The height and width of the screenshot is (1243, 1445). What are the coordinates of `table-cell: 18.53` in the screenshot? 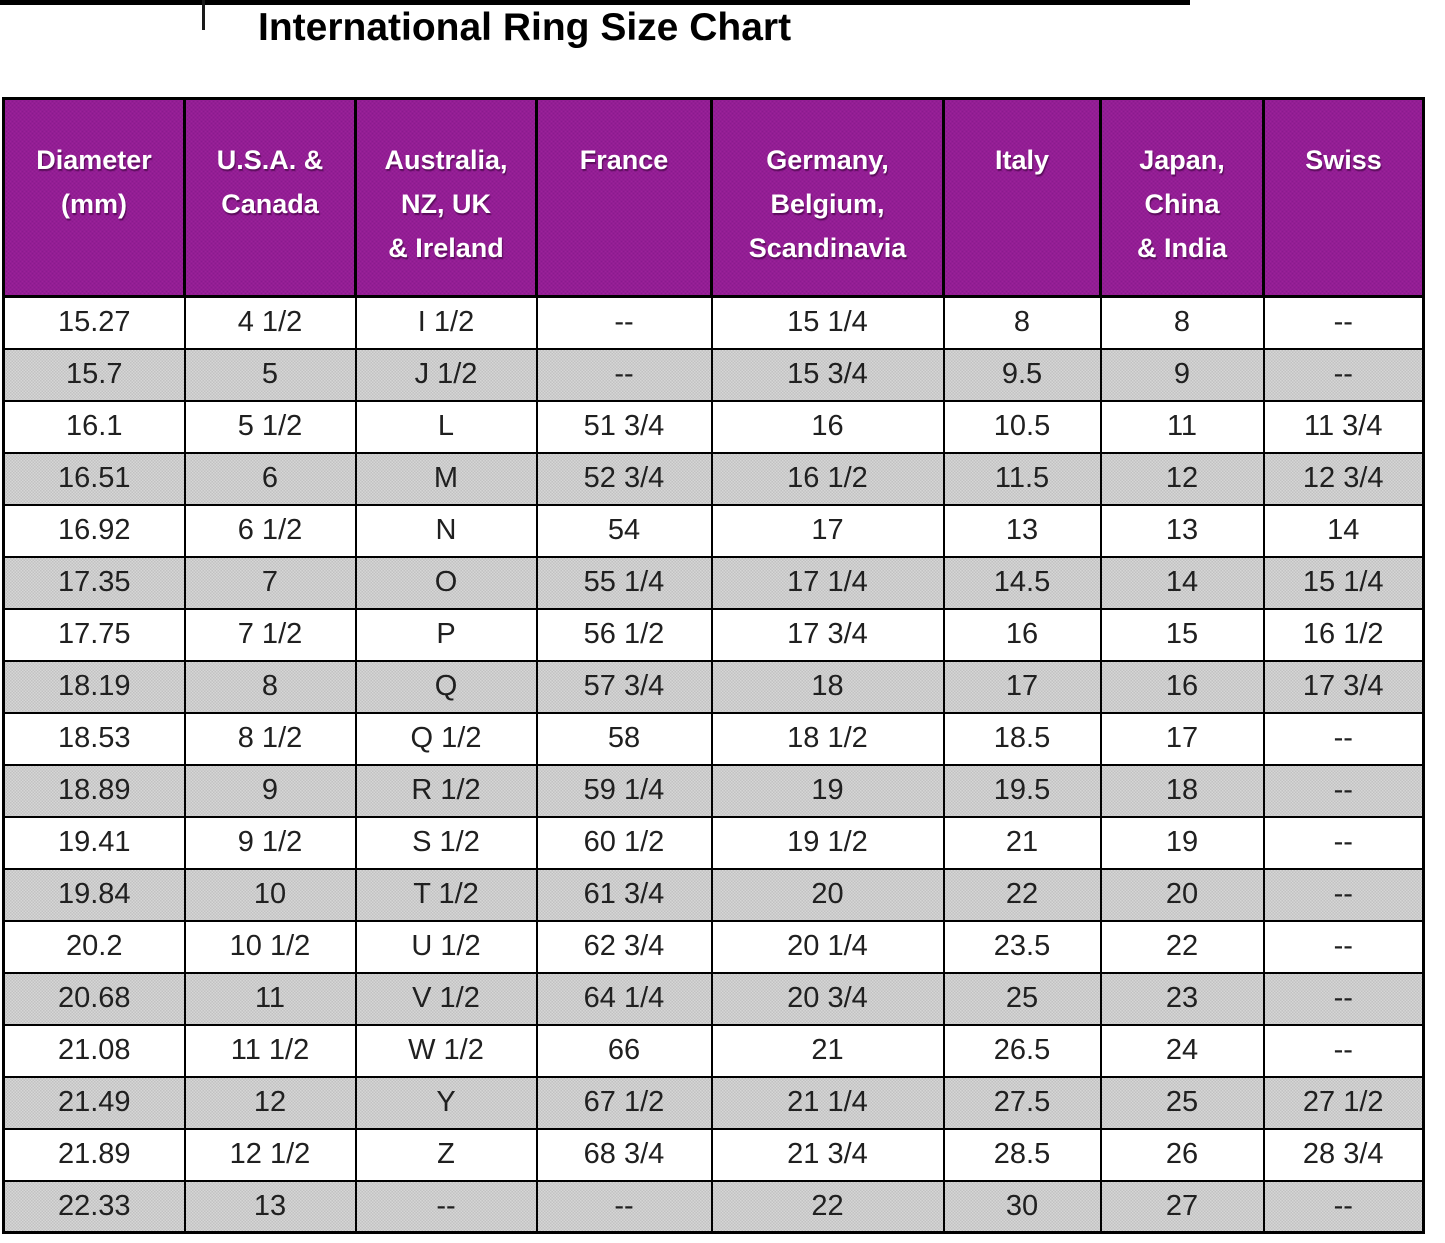 It's located at (94, 738).